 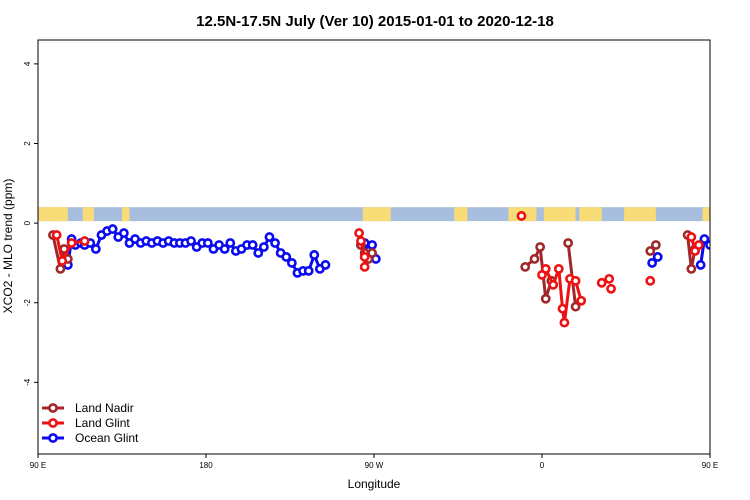 What do you see at coordinates (374, 484) in the screenshot?
I see `x-axis-label: Longitude` at bounding box center [374, 484].